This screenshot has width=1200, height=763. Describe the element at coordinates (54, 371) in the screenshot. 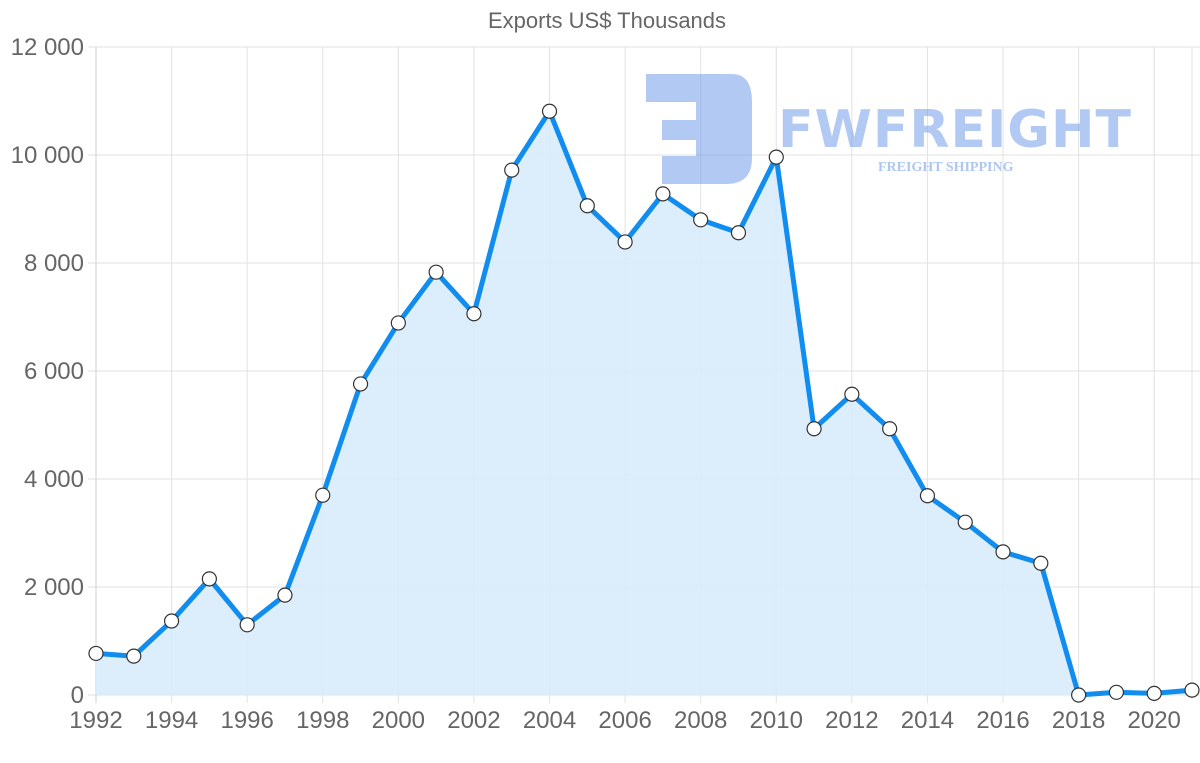

I see `y-tick-label: 6 000` at that location.